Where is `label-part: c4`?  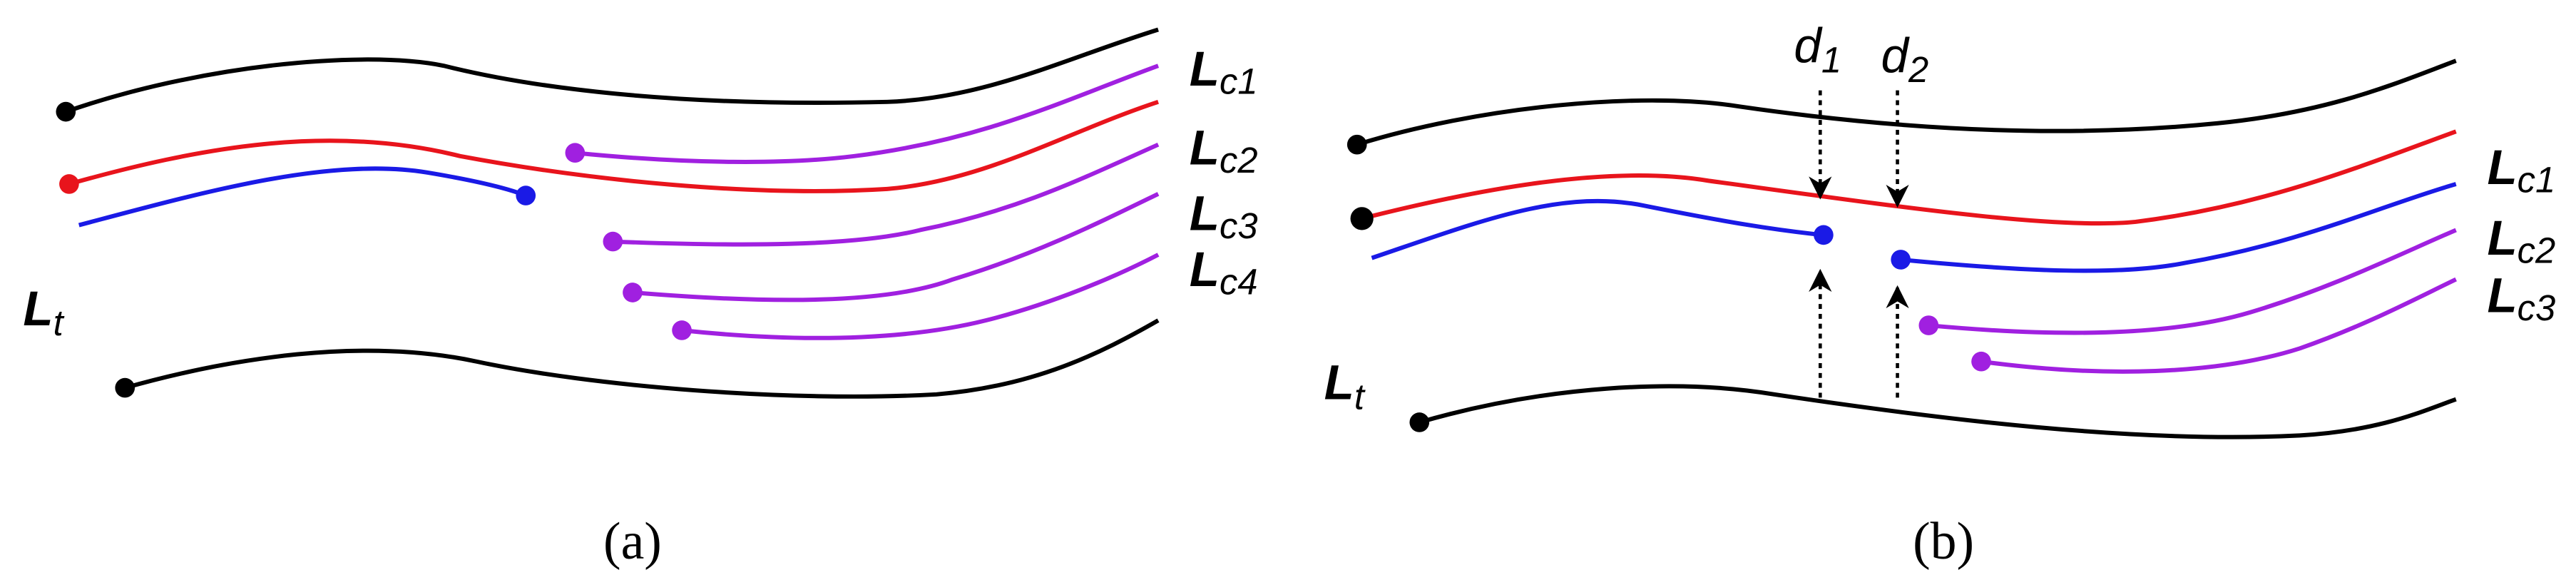
label-part: c4 is located at coordinates (1239, 281).